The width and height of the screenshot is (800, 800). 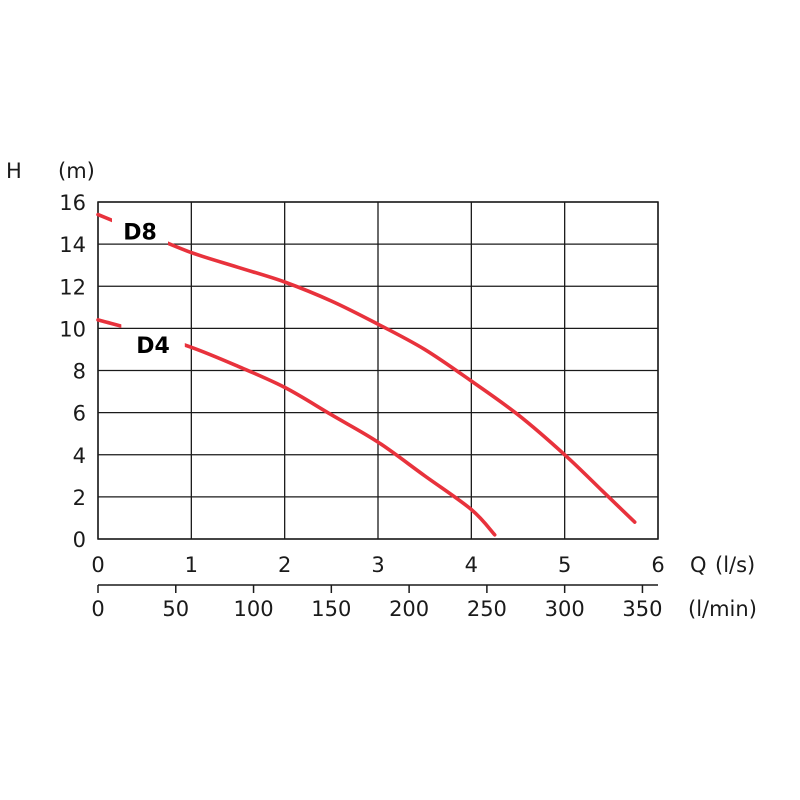 I want to click on secondary-x-tick-label: 0, so click(x=97, y=609).